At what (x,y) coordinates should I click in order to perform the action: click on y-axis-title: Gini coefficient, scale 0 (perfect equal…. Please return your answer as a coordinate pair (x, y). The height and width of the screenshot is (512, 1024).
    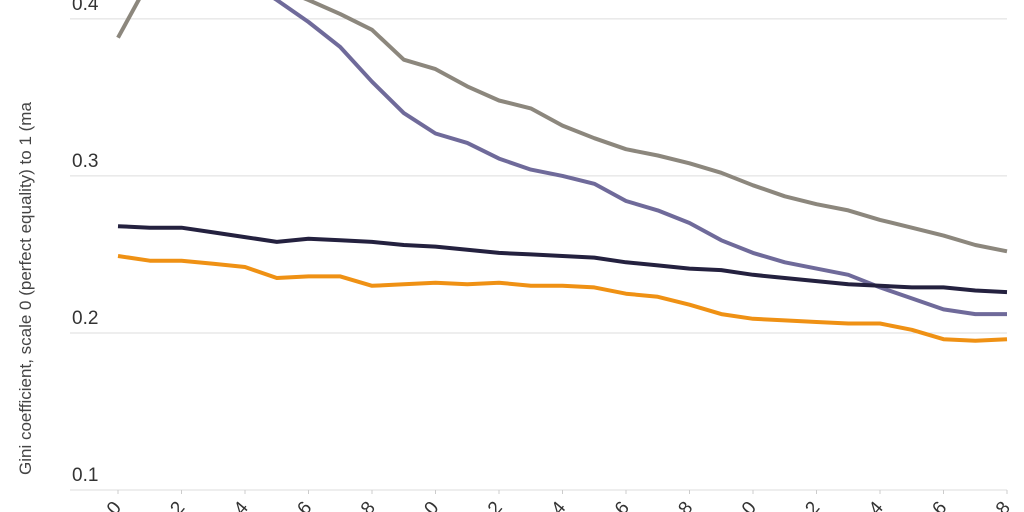
    Looking at the image, I should click on (25, 288).